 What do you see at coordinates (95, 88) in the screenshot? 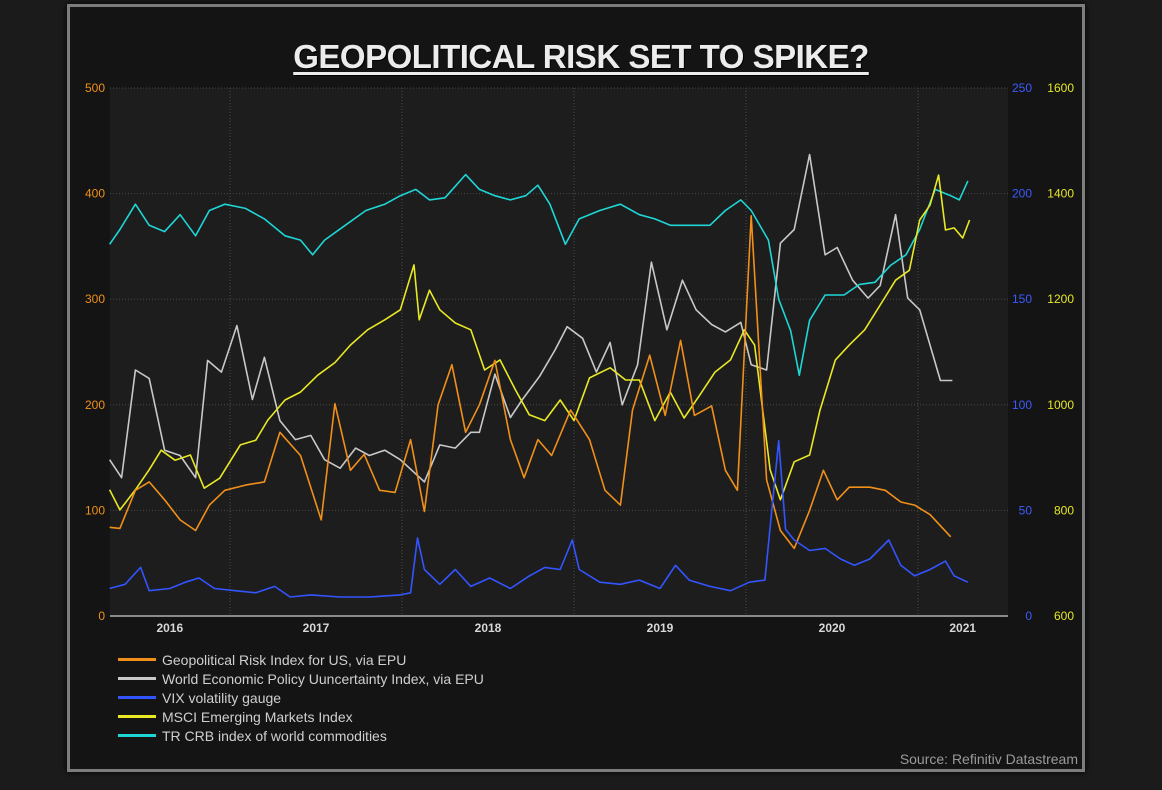
I see `y-left-tick-label: 500` at bounding box center [95, 88].